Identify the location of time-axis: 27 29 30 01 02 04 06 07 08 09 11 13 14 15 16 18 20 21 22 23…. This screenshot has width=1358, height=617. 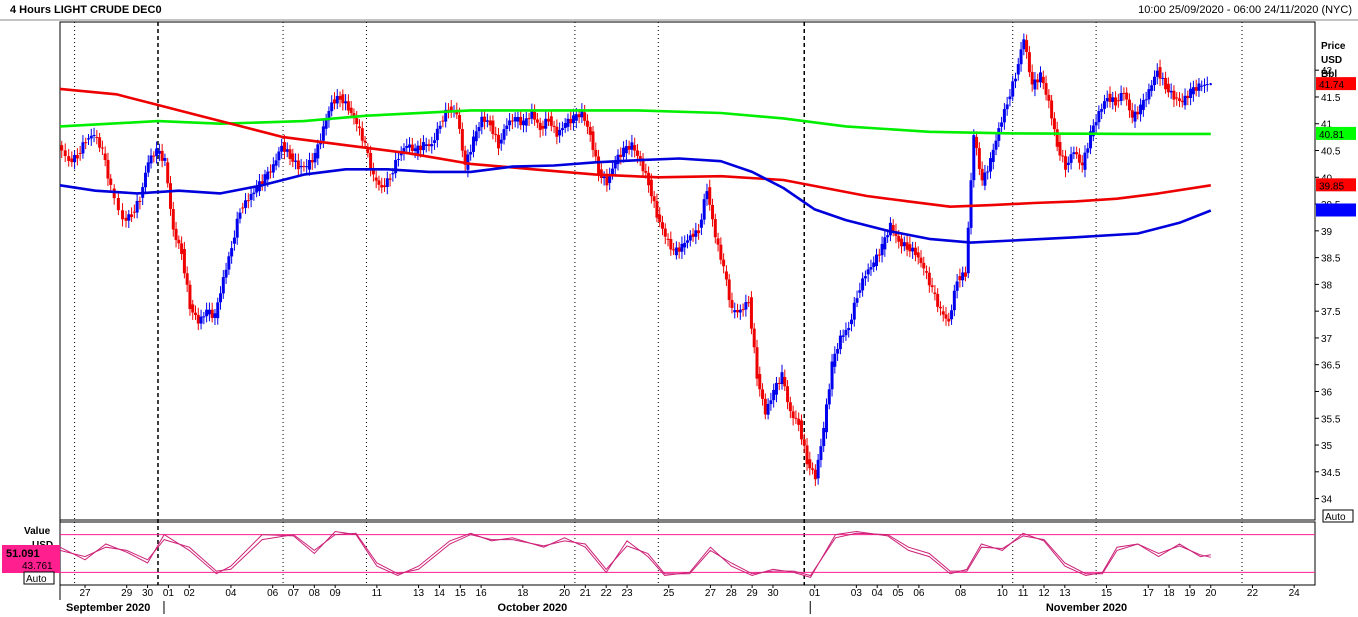
(687, 599).